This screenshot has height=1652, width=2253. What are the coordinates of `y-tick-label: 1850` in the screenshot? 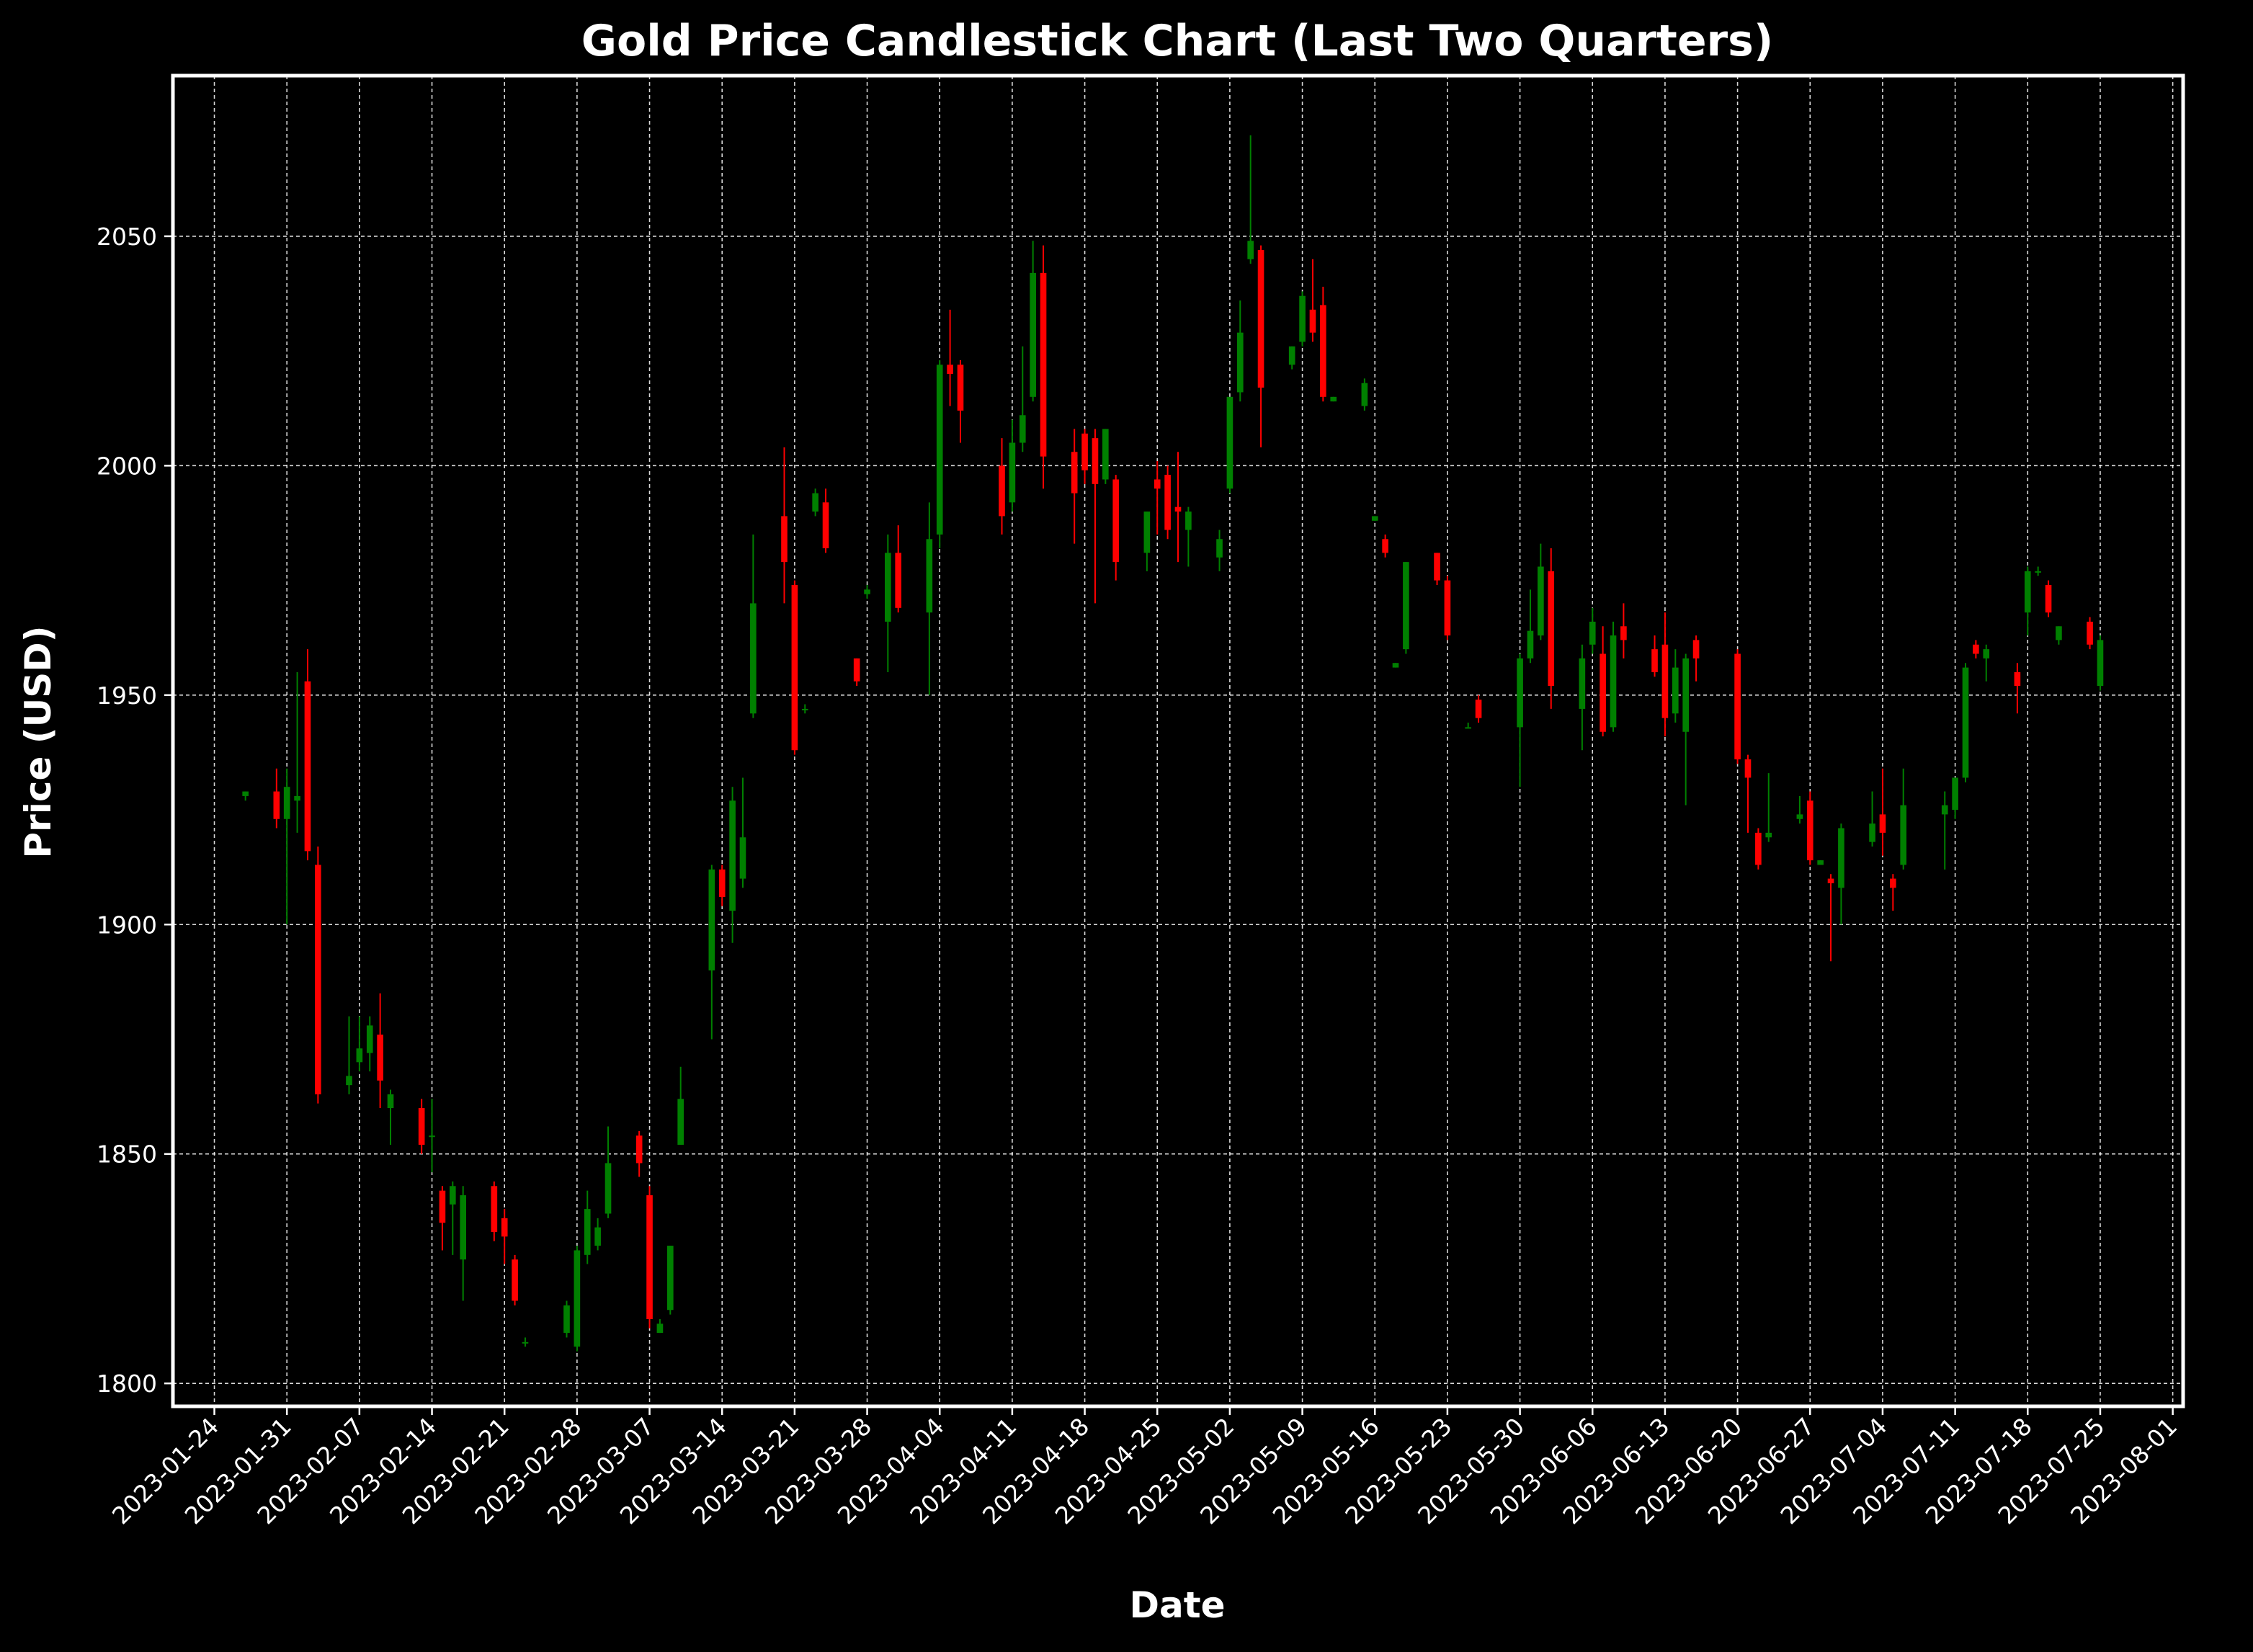 It's located at (127, 1154).